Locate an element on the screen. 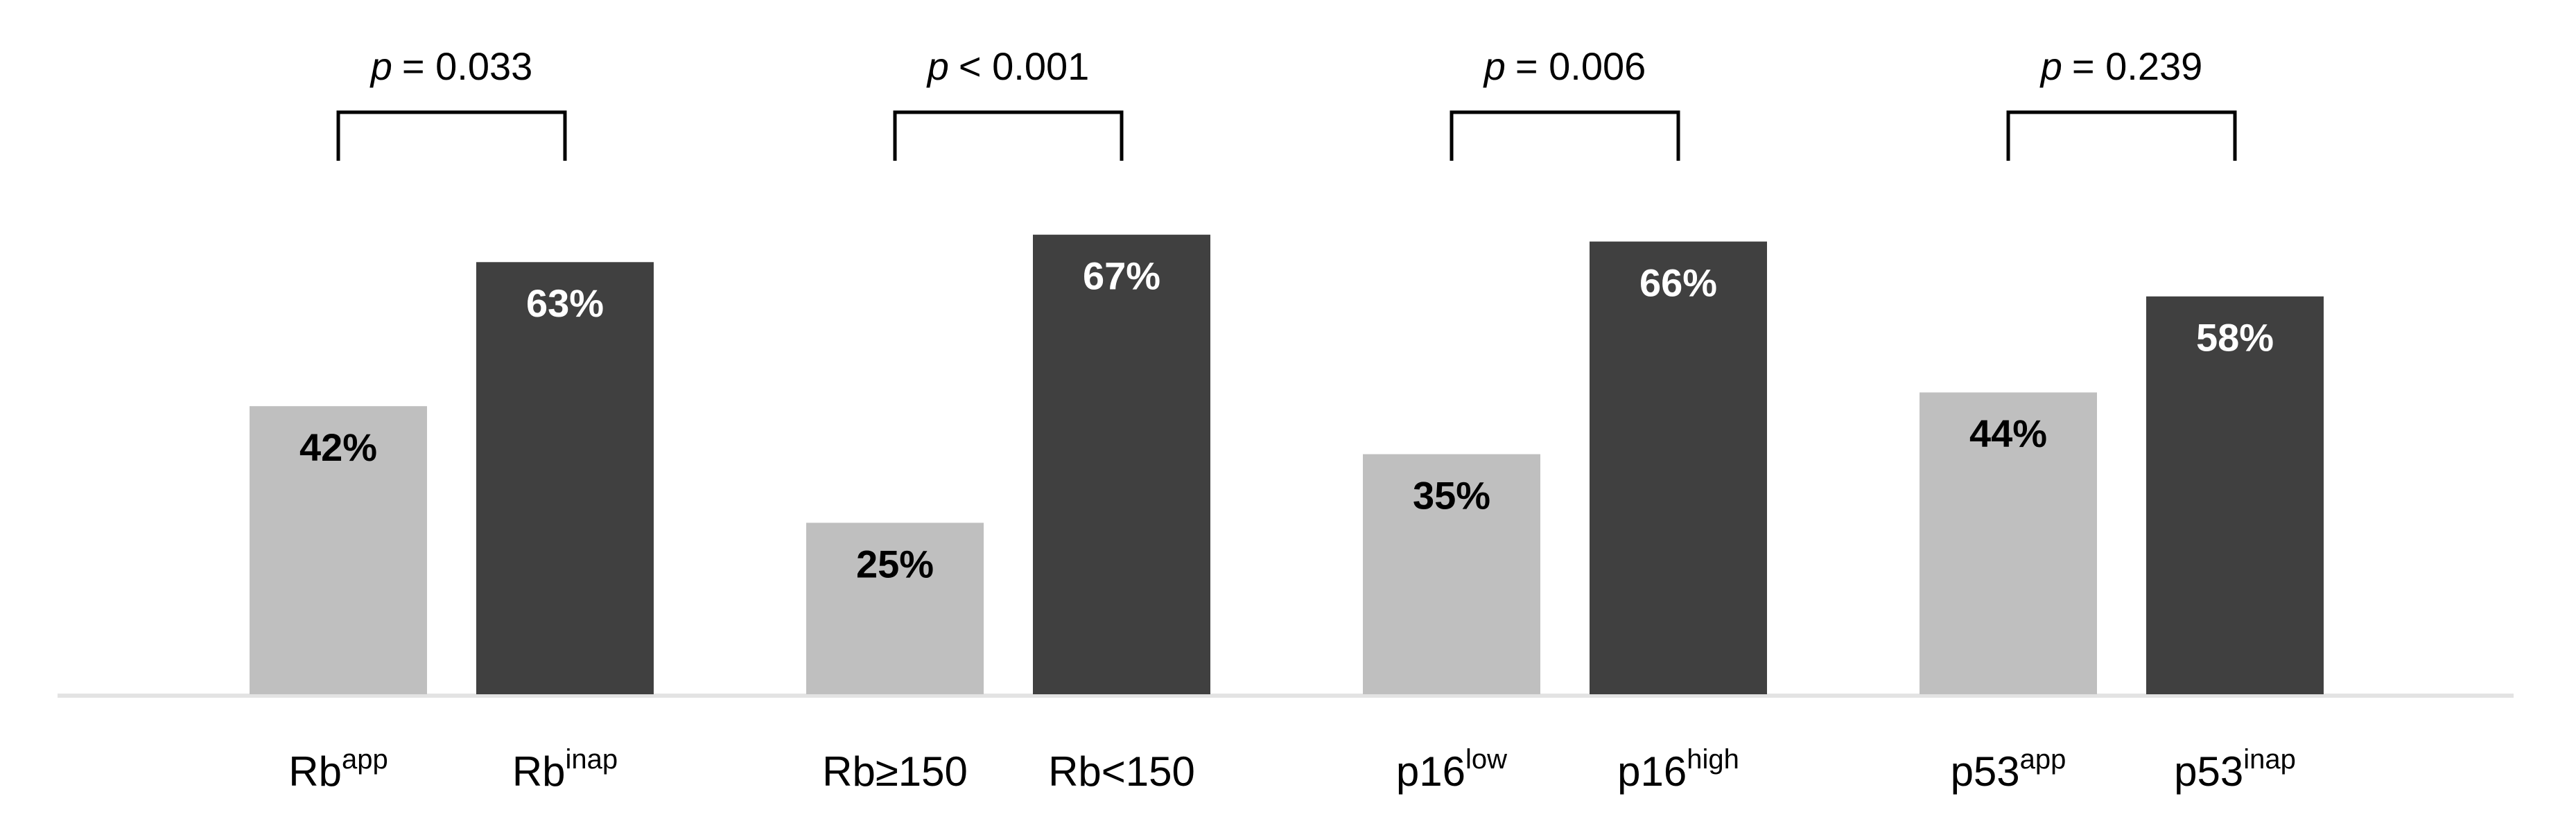 This screenshot has height=837, width=2576. x-tick-label: p53app is located at coordinates (2008, 769).